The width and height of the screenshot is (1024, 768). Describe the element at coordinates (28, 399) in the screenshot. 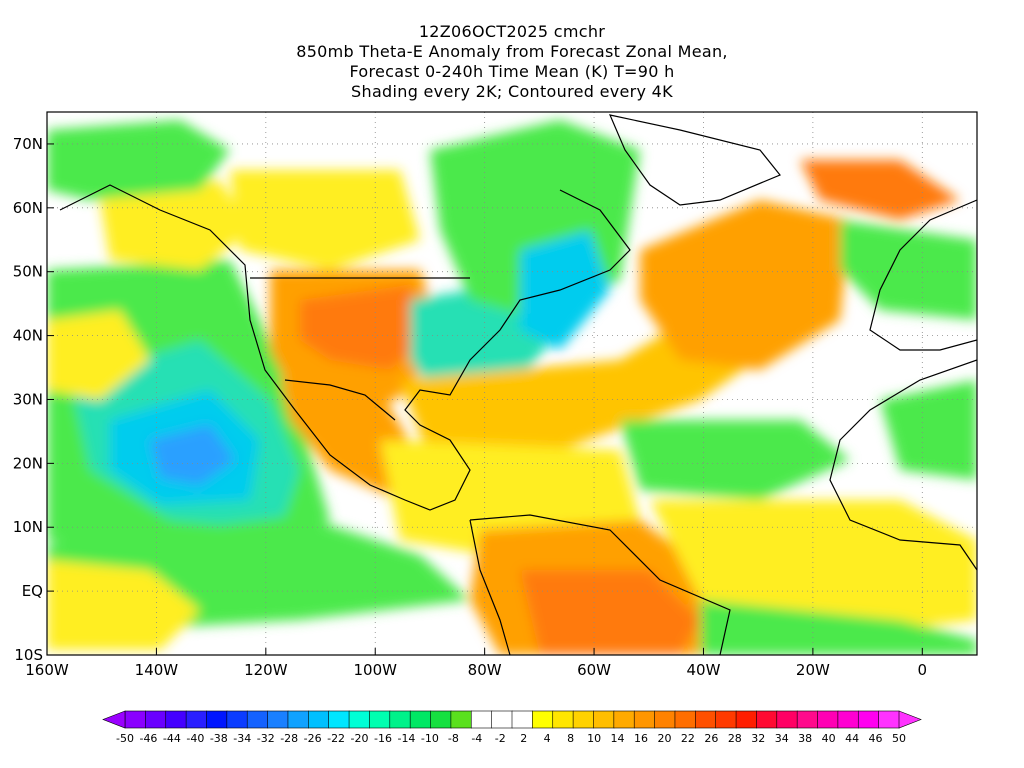

I see `lat-tick-label: 30N` at that location.